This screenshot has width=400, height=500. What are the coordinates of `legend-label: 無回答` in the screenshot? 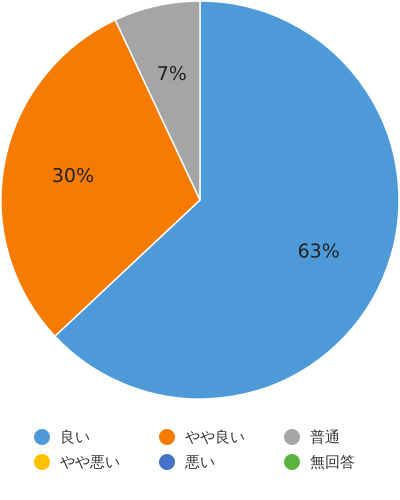 It's located at (332, 462).